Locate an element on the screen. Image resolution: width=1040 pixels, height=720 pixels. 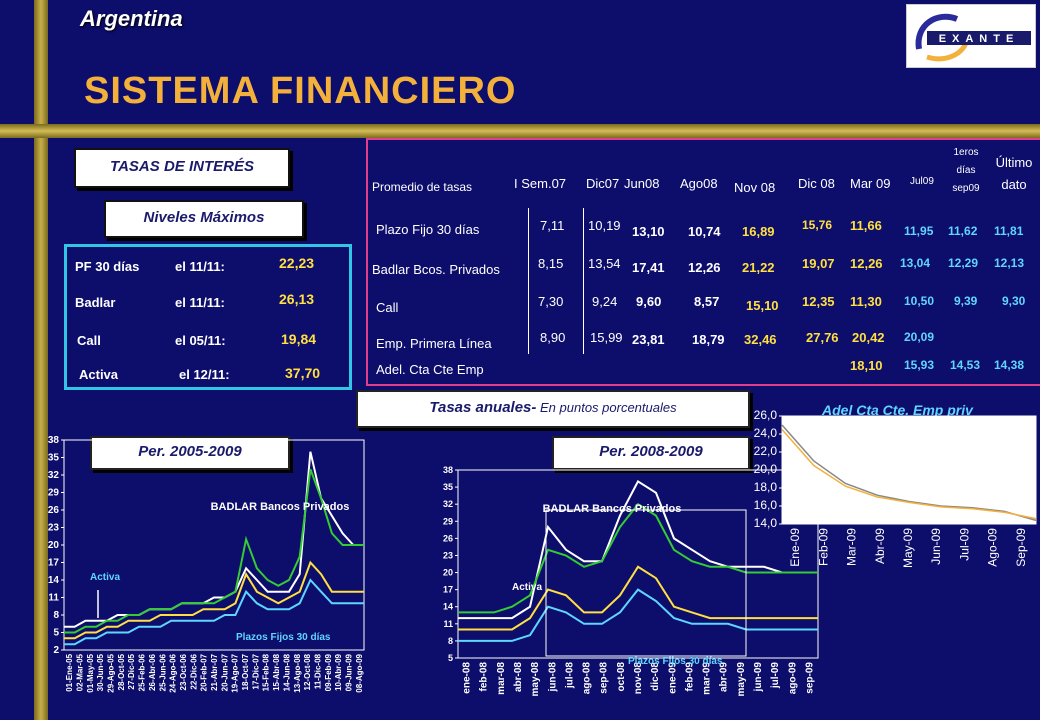
x-tick-label: 25-Feb-06 is located at coordinates (142, 672).